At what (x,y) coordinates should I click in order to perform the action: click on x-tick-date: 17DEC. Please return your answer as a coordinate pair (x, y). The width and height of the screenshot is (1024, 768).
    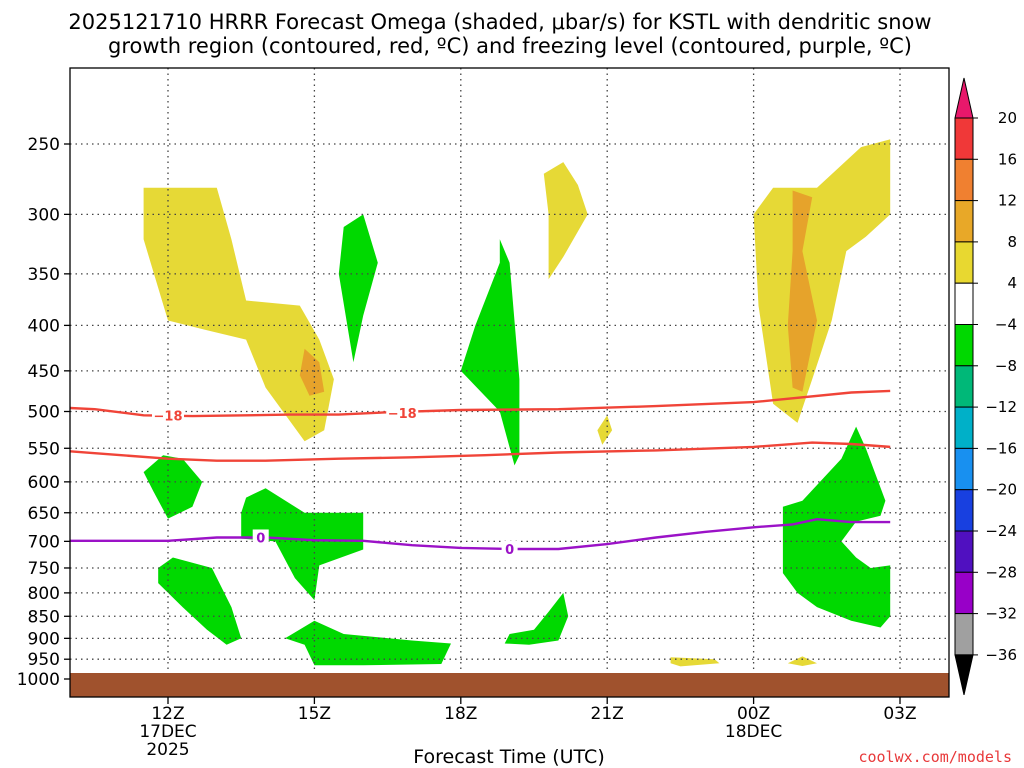
    Looking at the image, I should click on (167, 732).